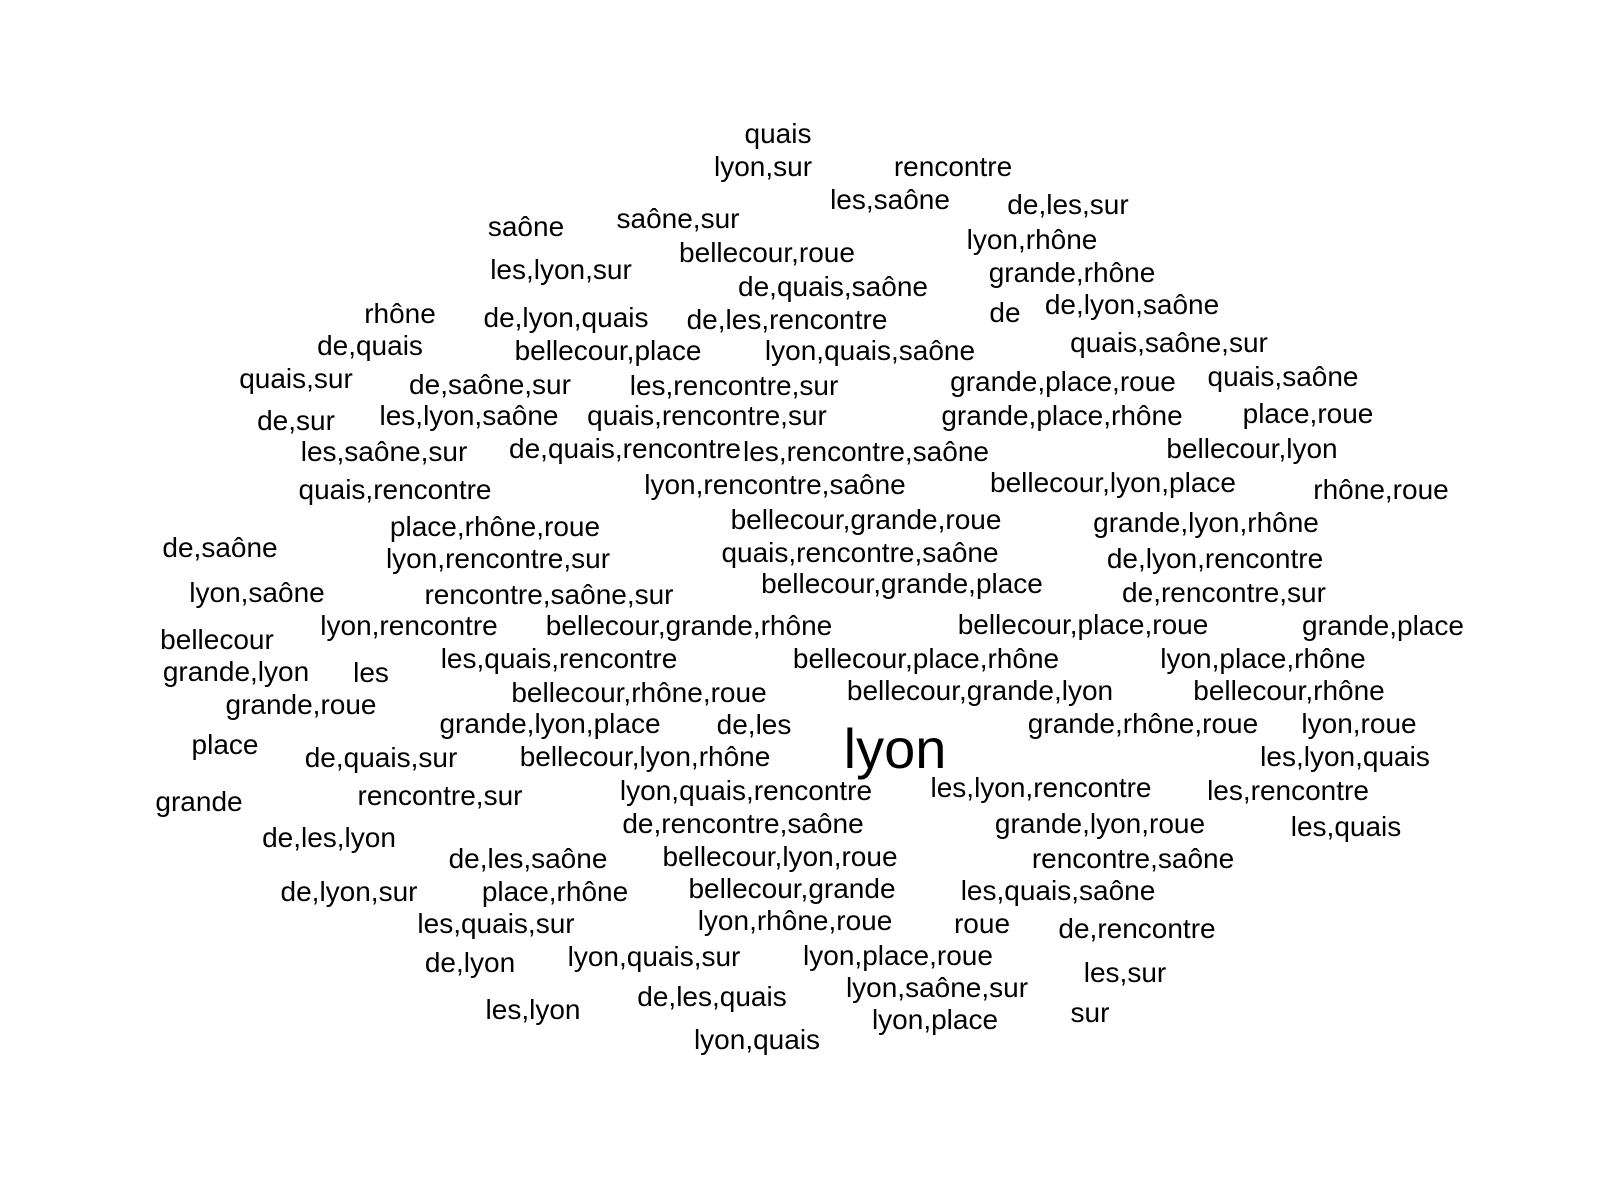 Image resolution: width=1600 pixels, height=1200 pixels. I want to click on word-cloud-word: de,sur, so click(296, 420).